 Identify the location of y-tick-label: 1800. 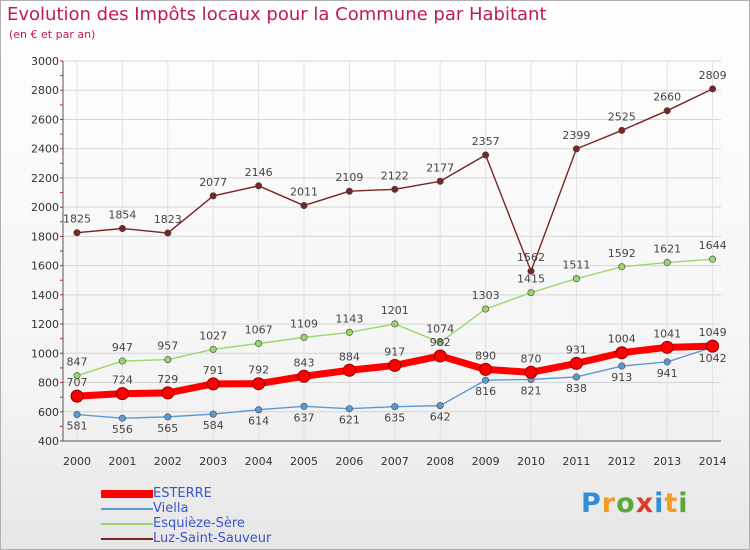
(45, 236).